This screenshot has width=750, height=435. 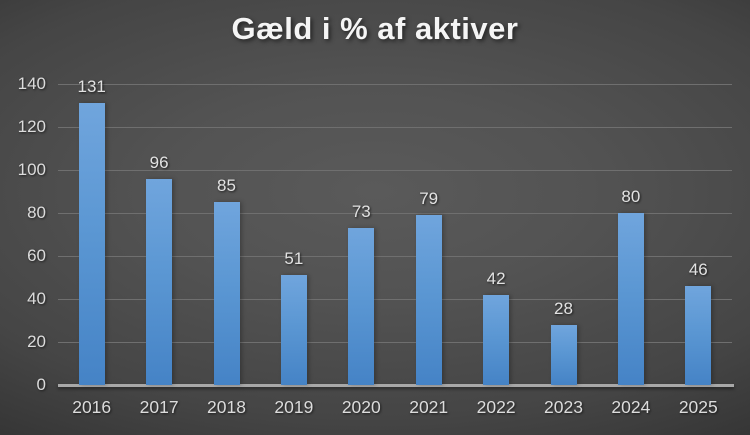 What do you see at coordinates (41, 384) in the screenshot?
I see `y-axis-tick-label: 0` at bounding box center [41, 384].